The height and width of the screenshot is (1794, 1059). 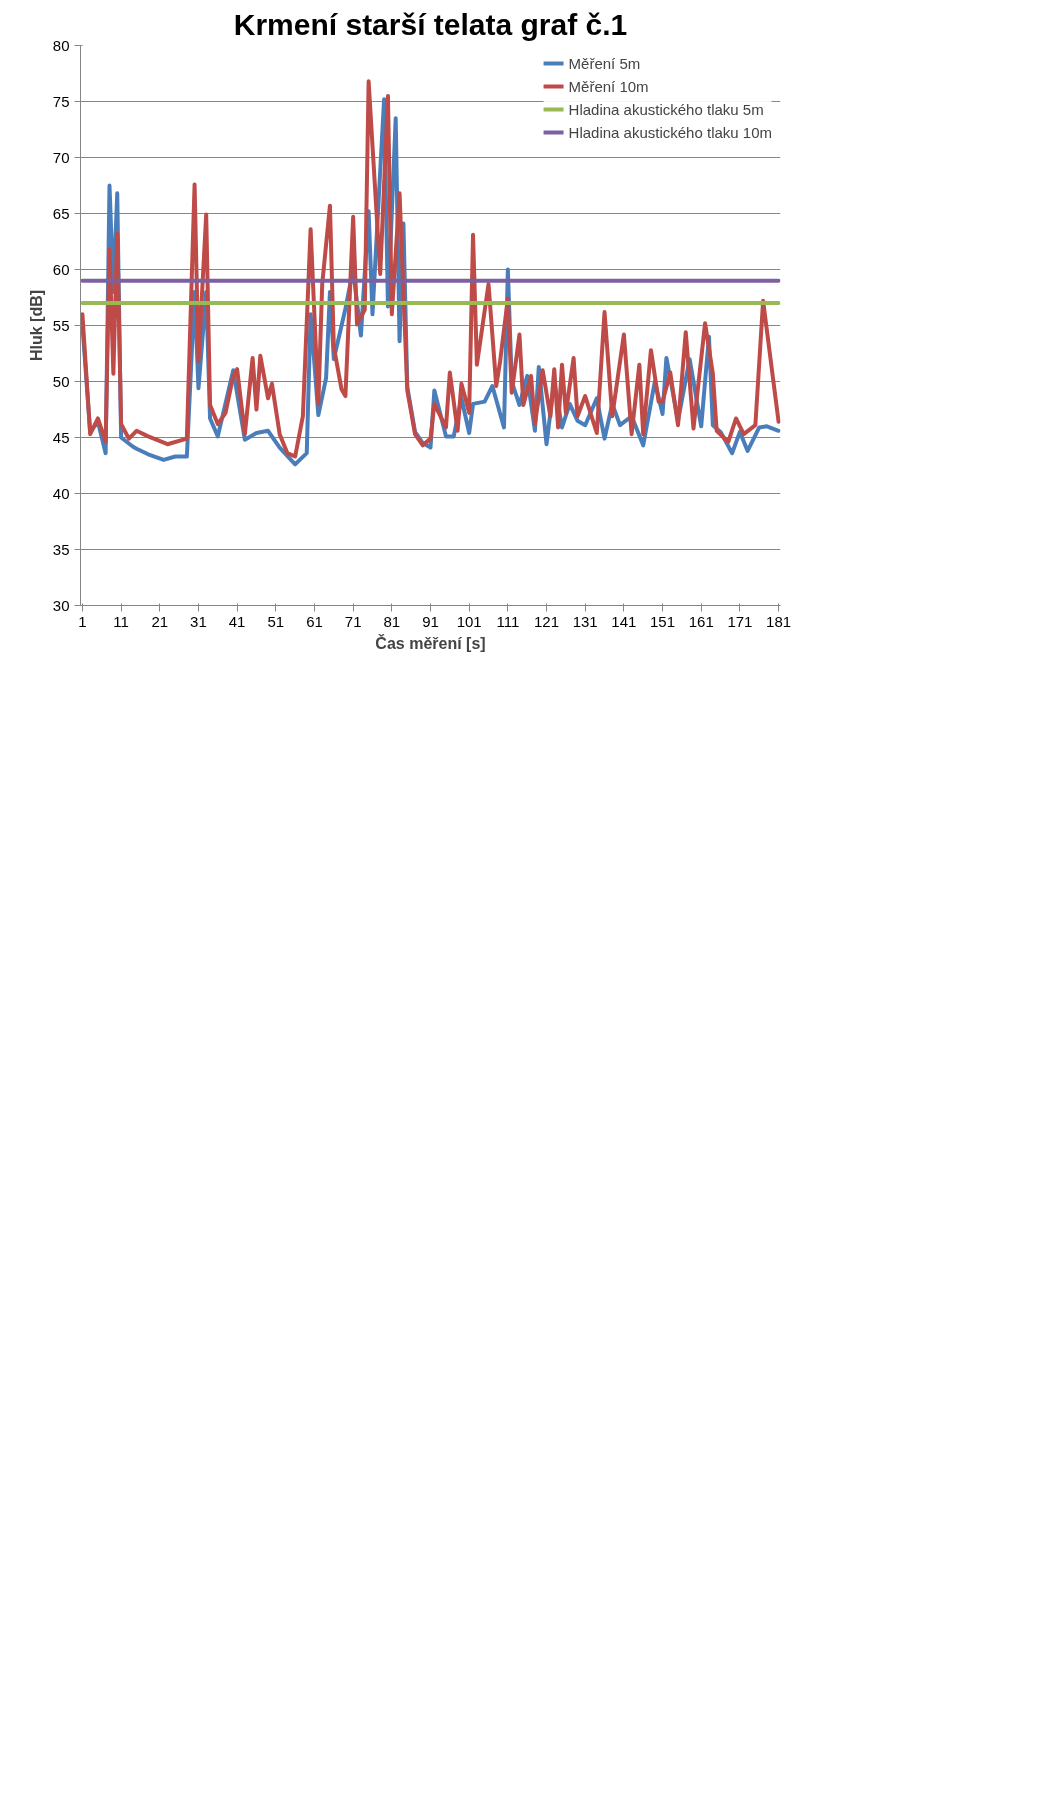 I want to click on x-tick-label: 1, so click(x=82, y=621).